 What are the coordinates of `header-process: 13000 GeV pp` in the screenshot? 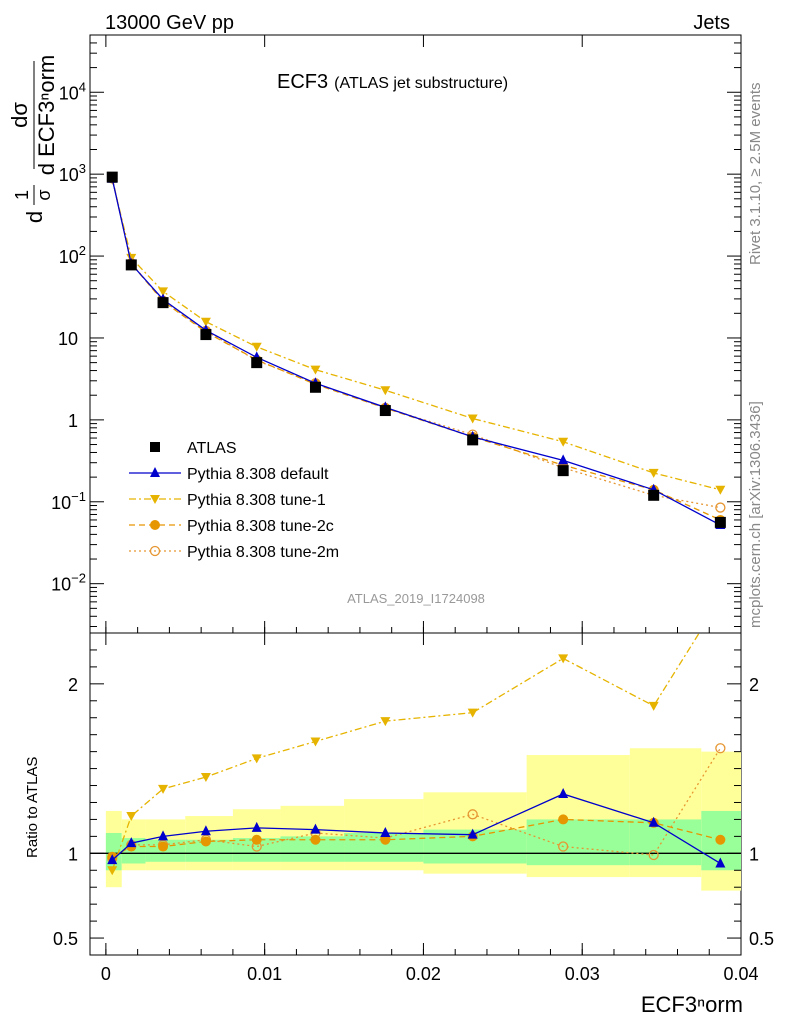 It's located at (169, 23).